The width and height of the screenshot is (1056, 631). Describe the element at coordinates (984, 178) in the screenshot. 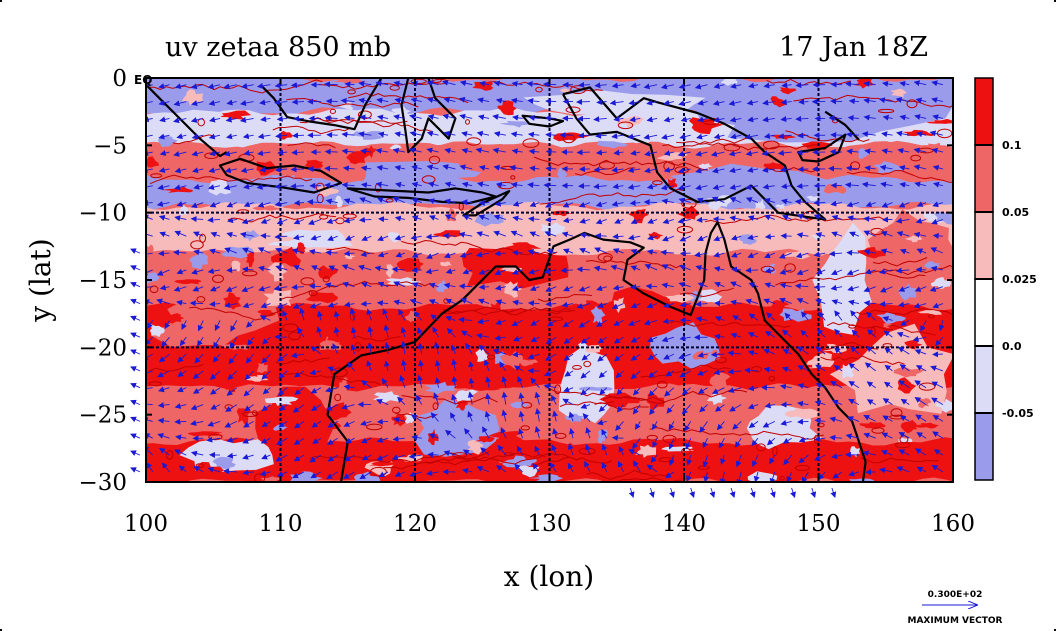

I see `colorbar-swatch` at that location.